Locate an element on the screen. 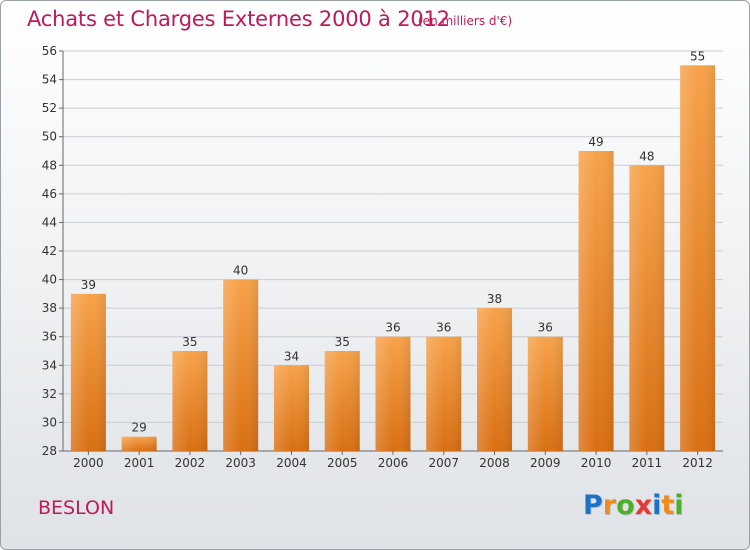  chart-title: Achats et Charges Externes 2000 à 2012 is located at coordinates (238, 19).